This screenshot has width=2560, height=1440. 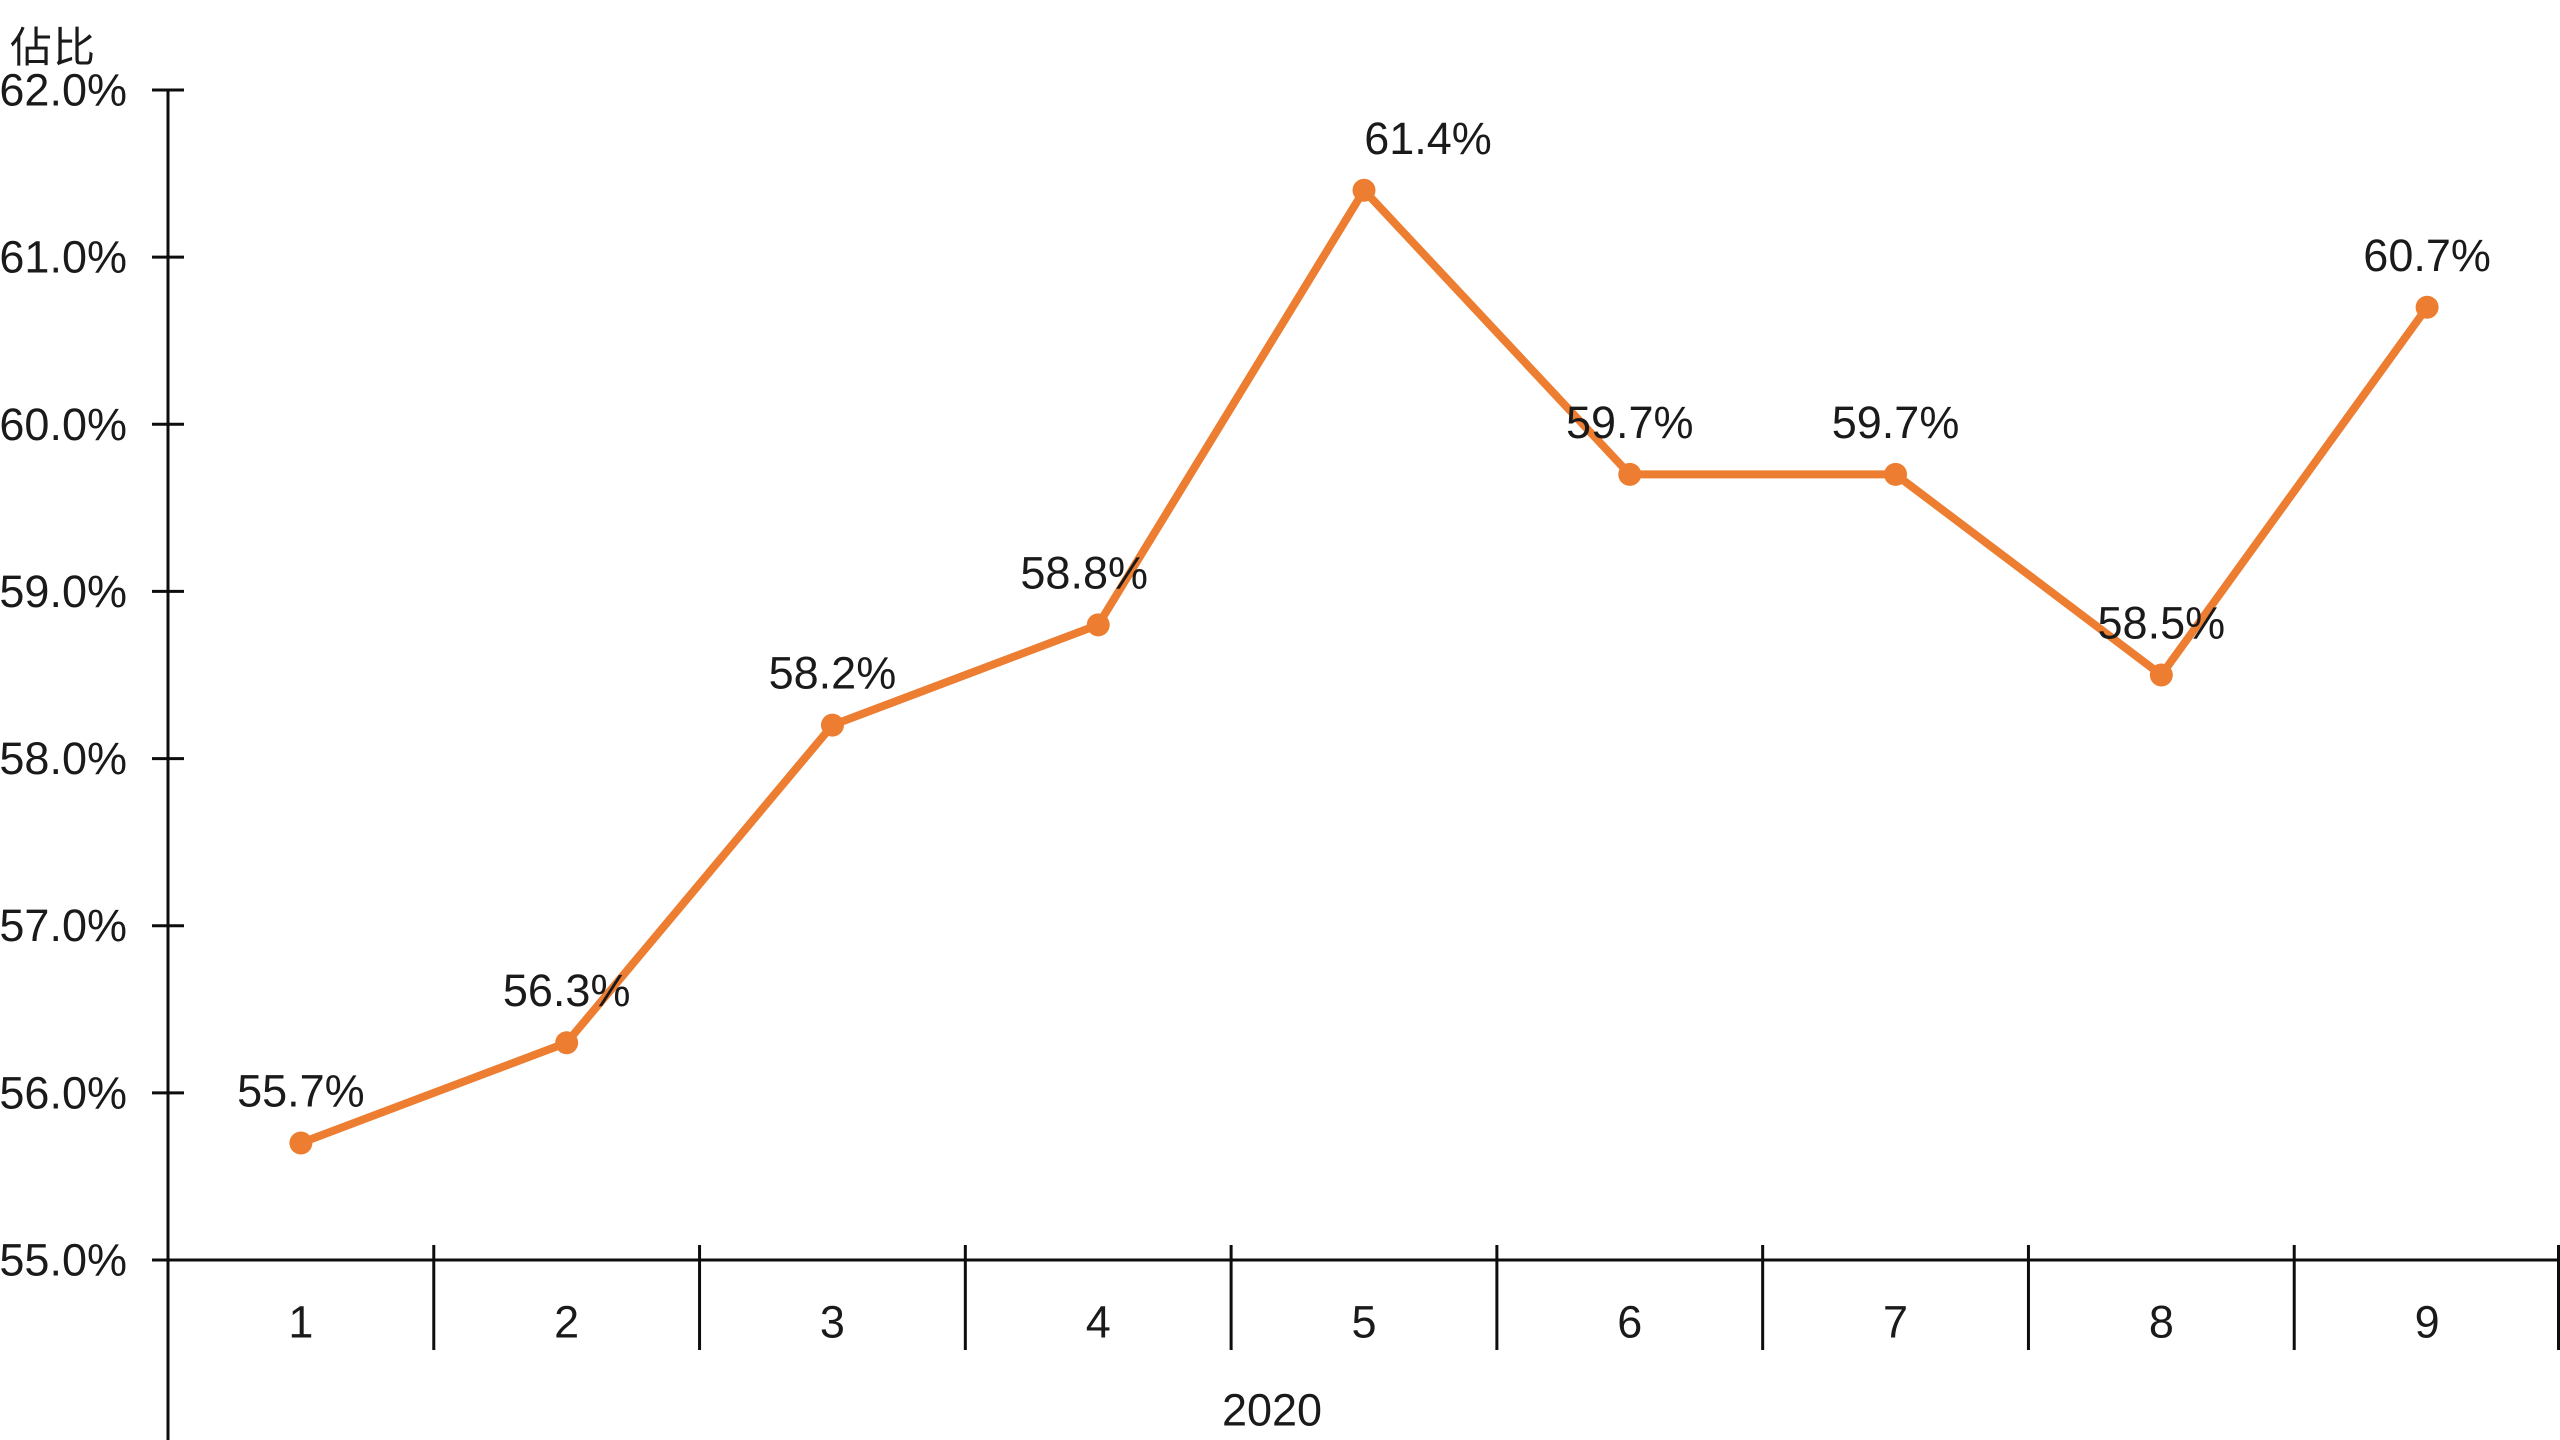 I want to click on y-axis-tick-label: 62.0%, so click(x=63, y=90).